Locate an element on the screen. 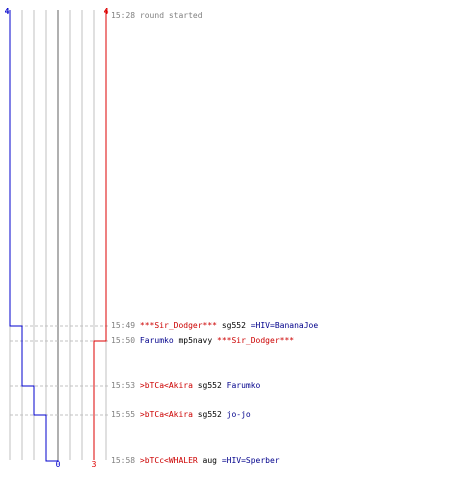 This screenshot has width=450, height=500. log-killer: >bTCc<WHALER is located at coordinates (168, 460).